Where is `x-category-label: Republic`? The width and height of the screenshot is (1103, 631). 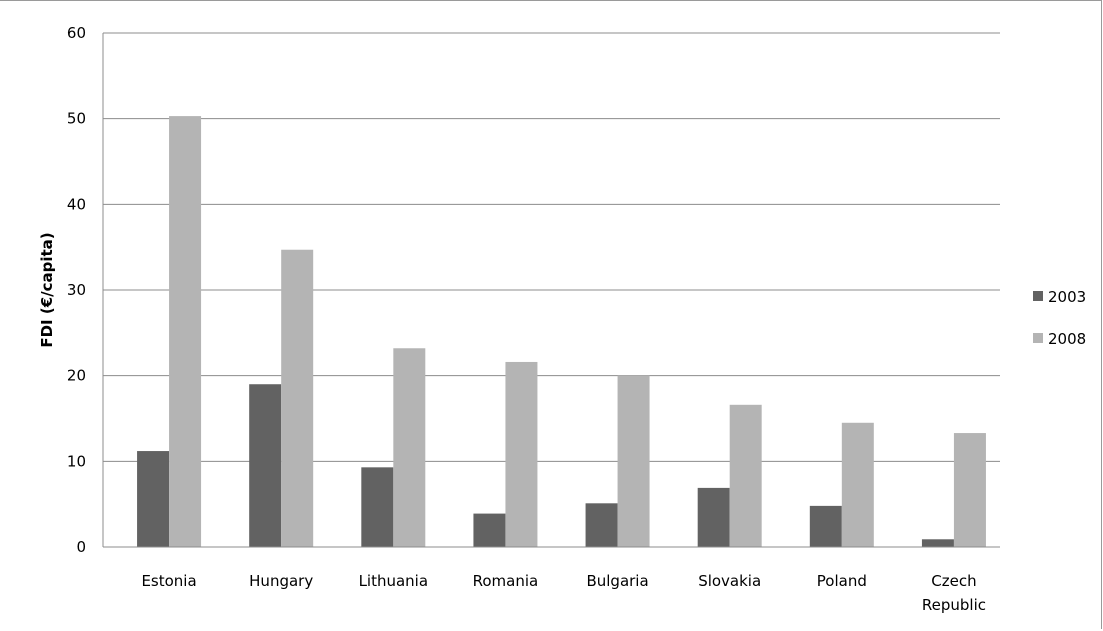 x-category-label: Republic is located at coordinates (954, 605).